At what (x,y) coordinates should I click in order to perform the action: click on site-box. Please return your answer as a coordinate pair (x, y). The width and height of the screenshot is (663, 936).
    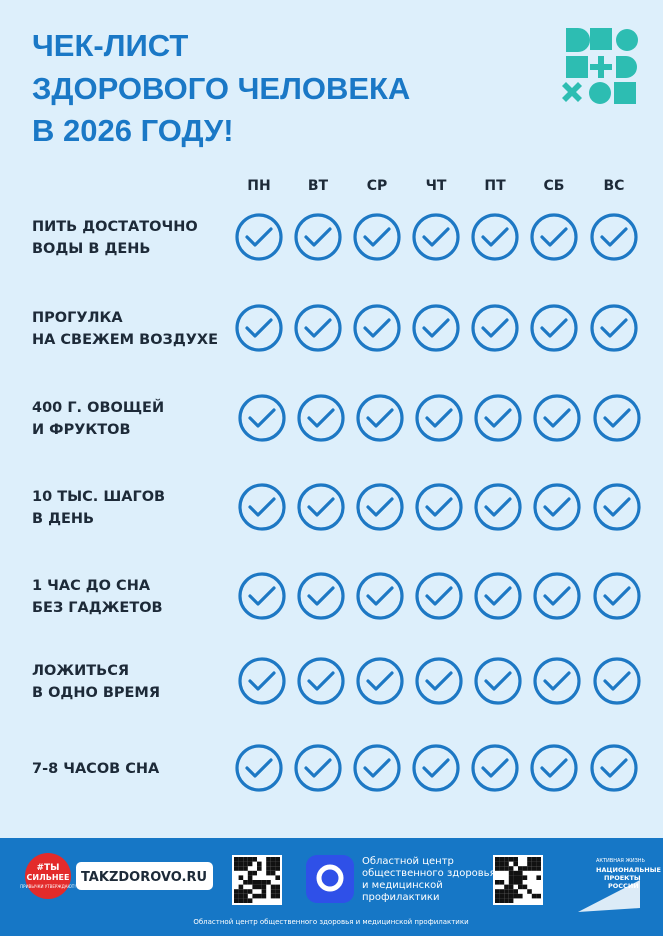
    Looking at the image, I should click on (144, 876).